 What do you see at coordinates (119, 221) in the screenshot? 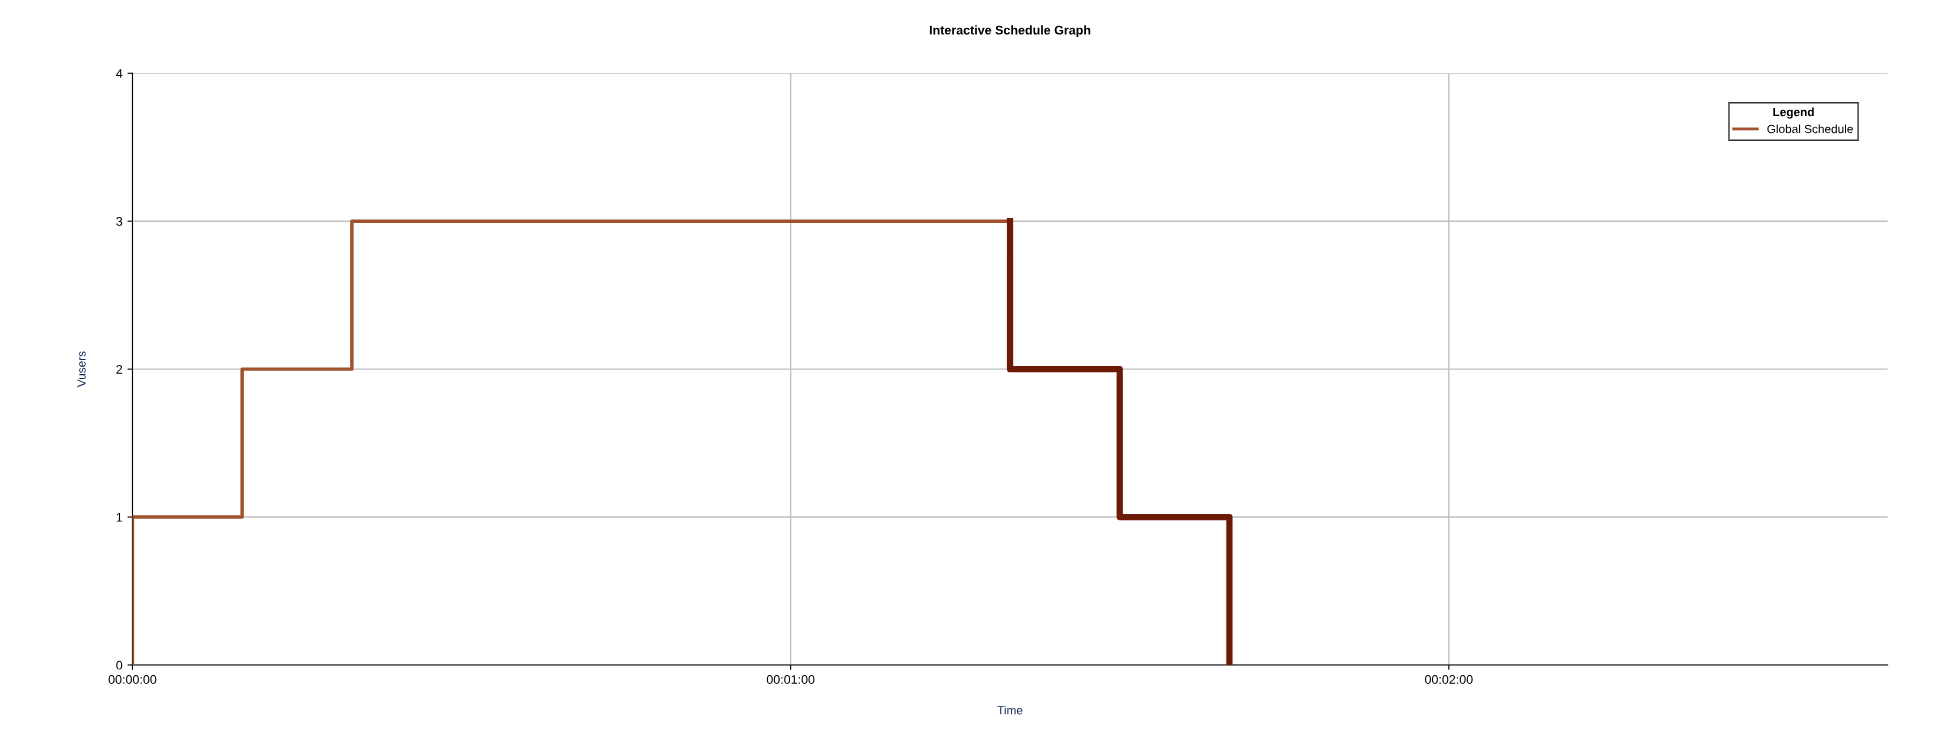
I see `y-tick-label: 3` at bounding box center [119, 221].